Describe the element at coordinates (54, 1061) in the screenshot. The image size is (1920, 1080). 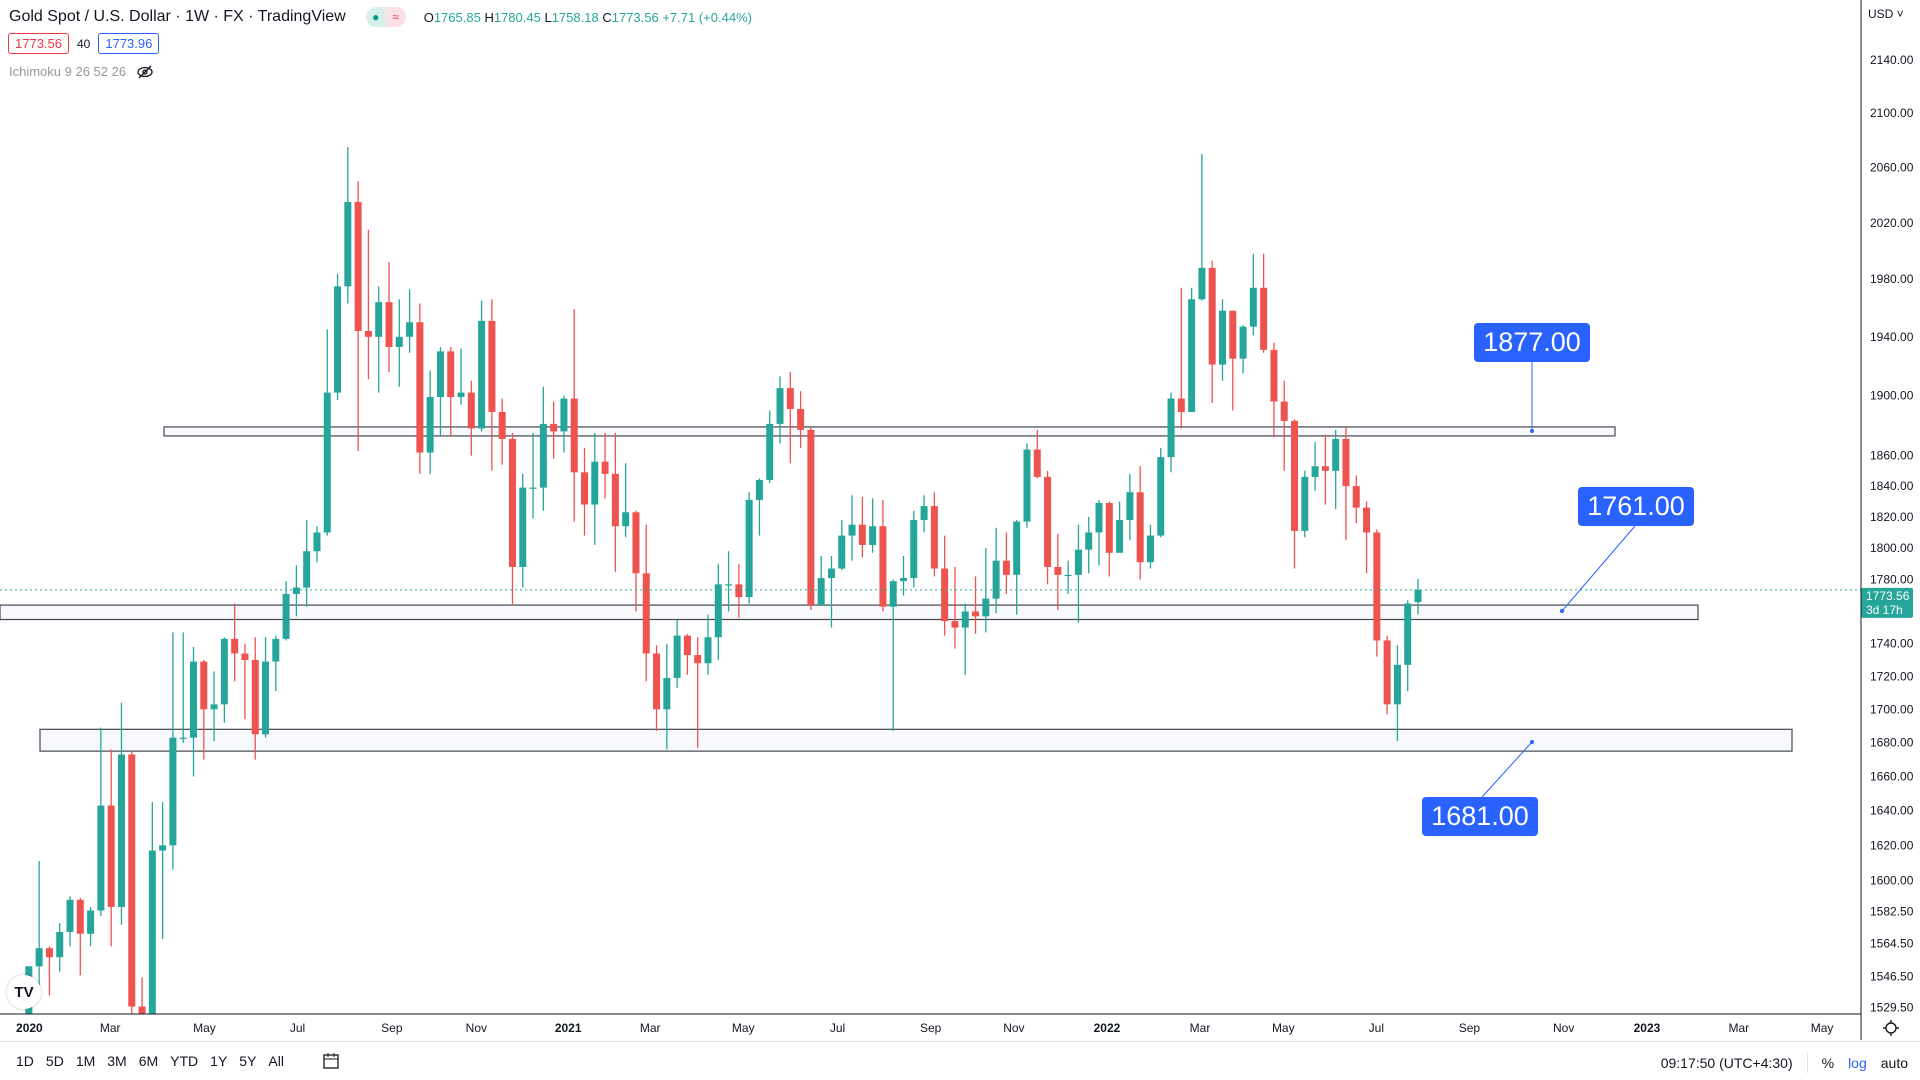
I see `range-button-5d: 5D` at that location.